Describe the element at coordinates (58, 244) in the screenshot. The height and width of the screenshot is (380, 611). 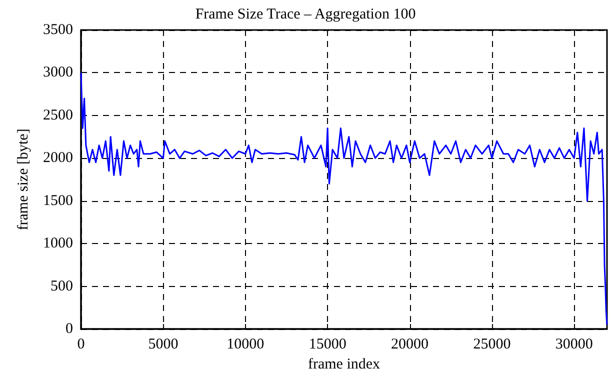
I see `y-tick-label: 1000` at that location.